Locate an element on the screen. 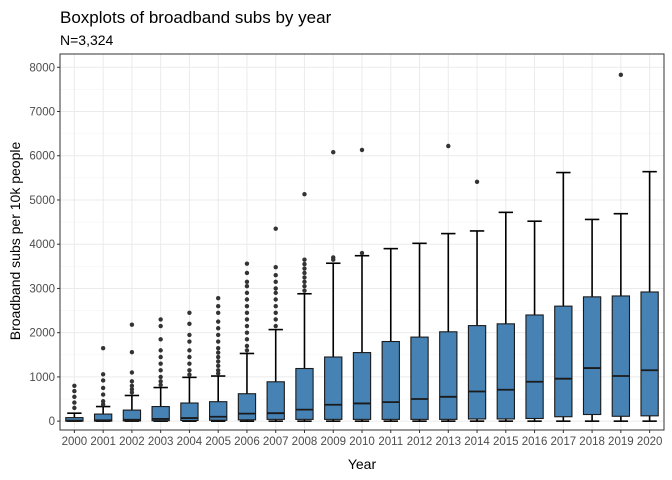  y-tick-label: 8000 is located at coordinates (42, 68).